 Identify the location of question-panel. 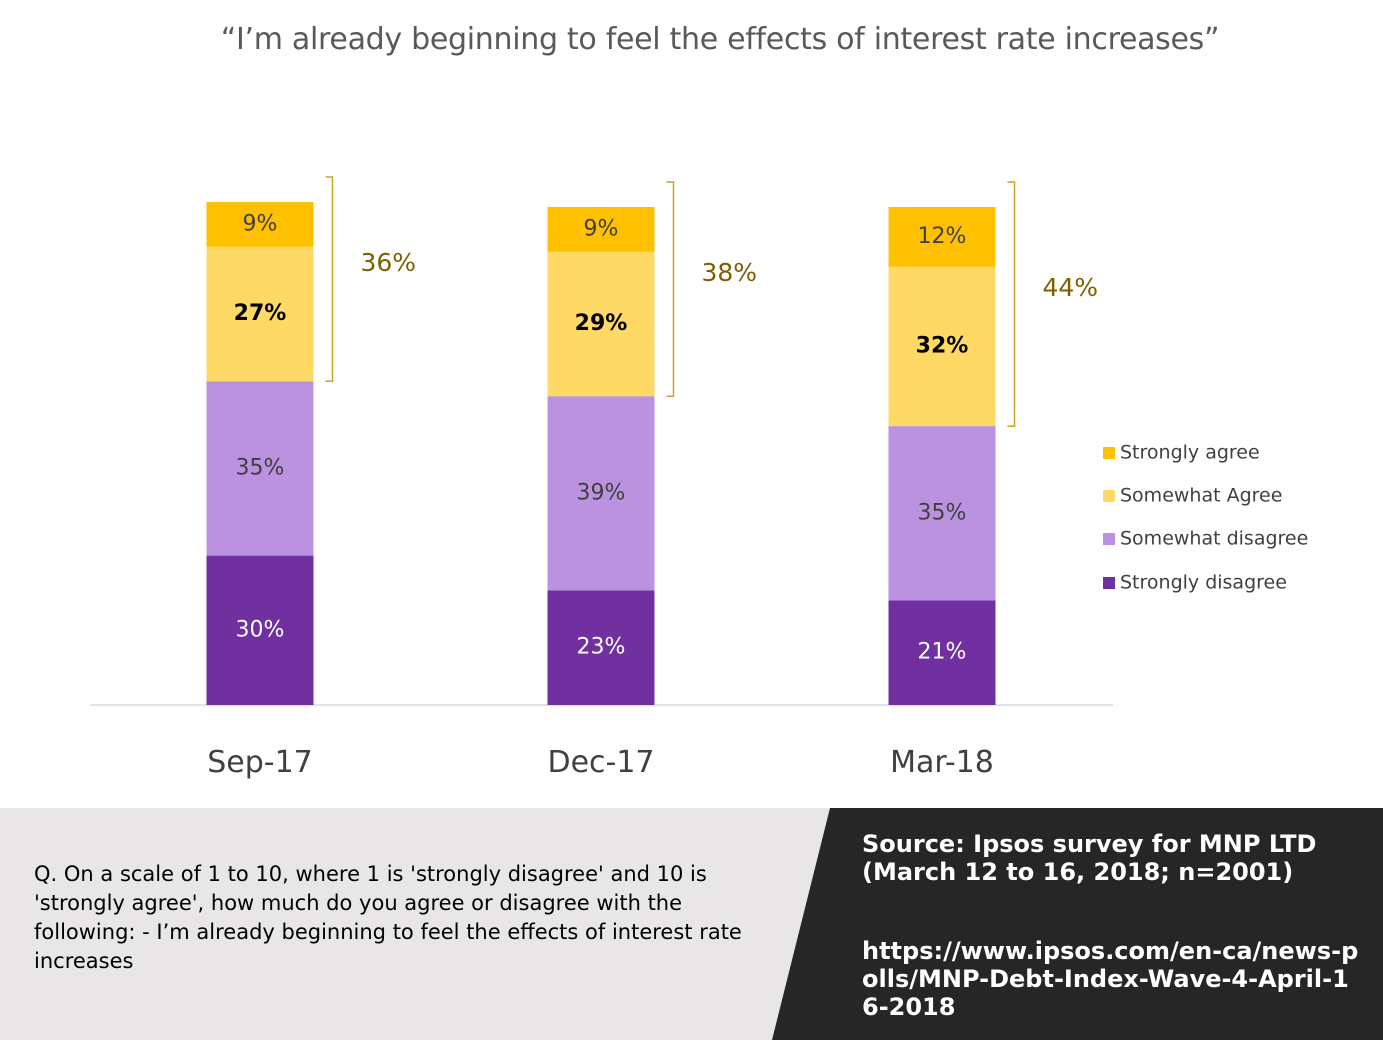
(430, 924).